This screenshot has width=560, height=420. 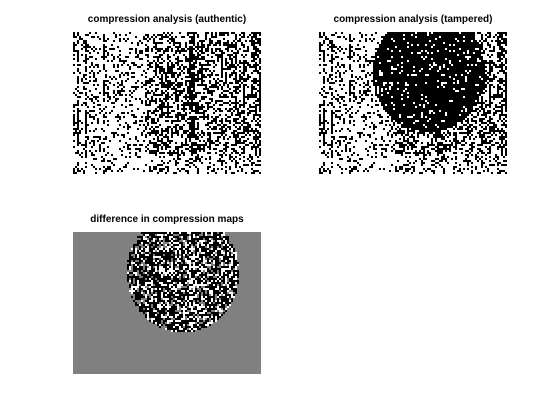 What do you see at coordinates (413, 103) in the screenshot?
I see `compression-map-tampered` at bounding box center [413, 103].